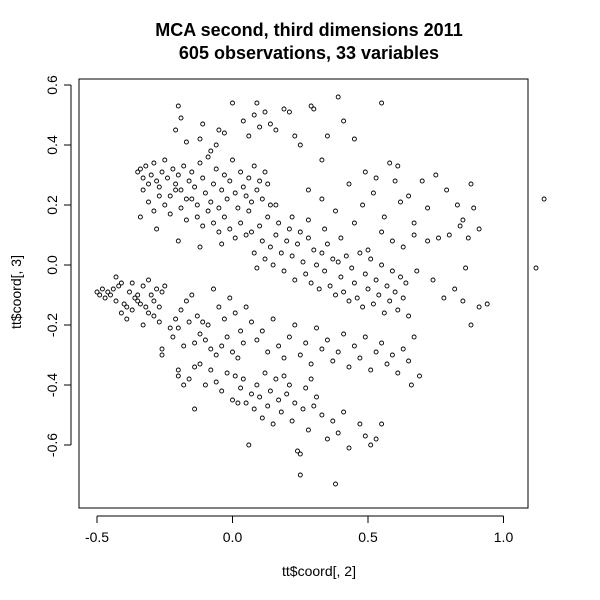 The width and height of the screenshot is (600, 600). I want to click on x-tick-label: 0.5, so click(368, 537).